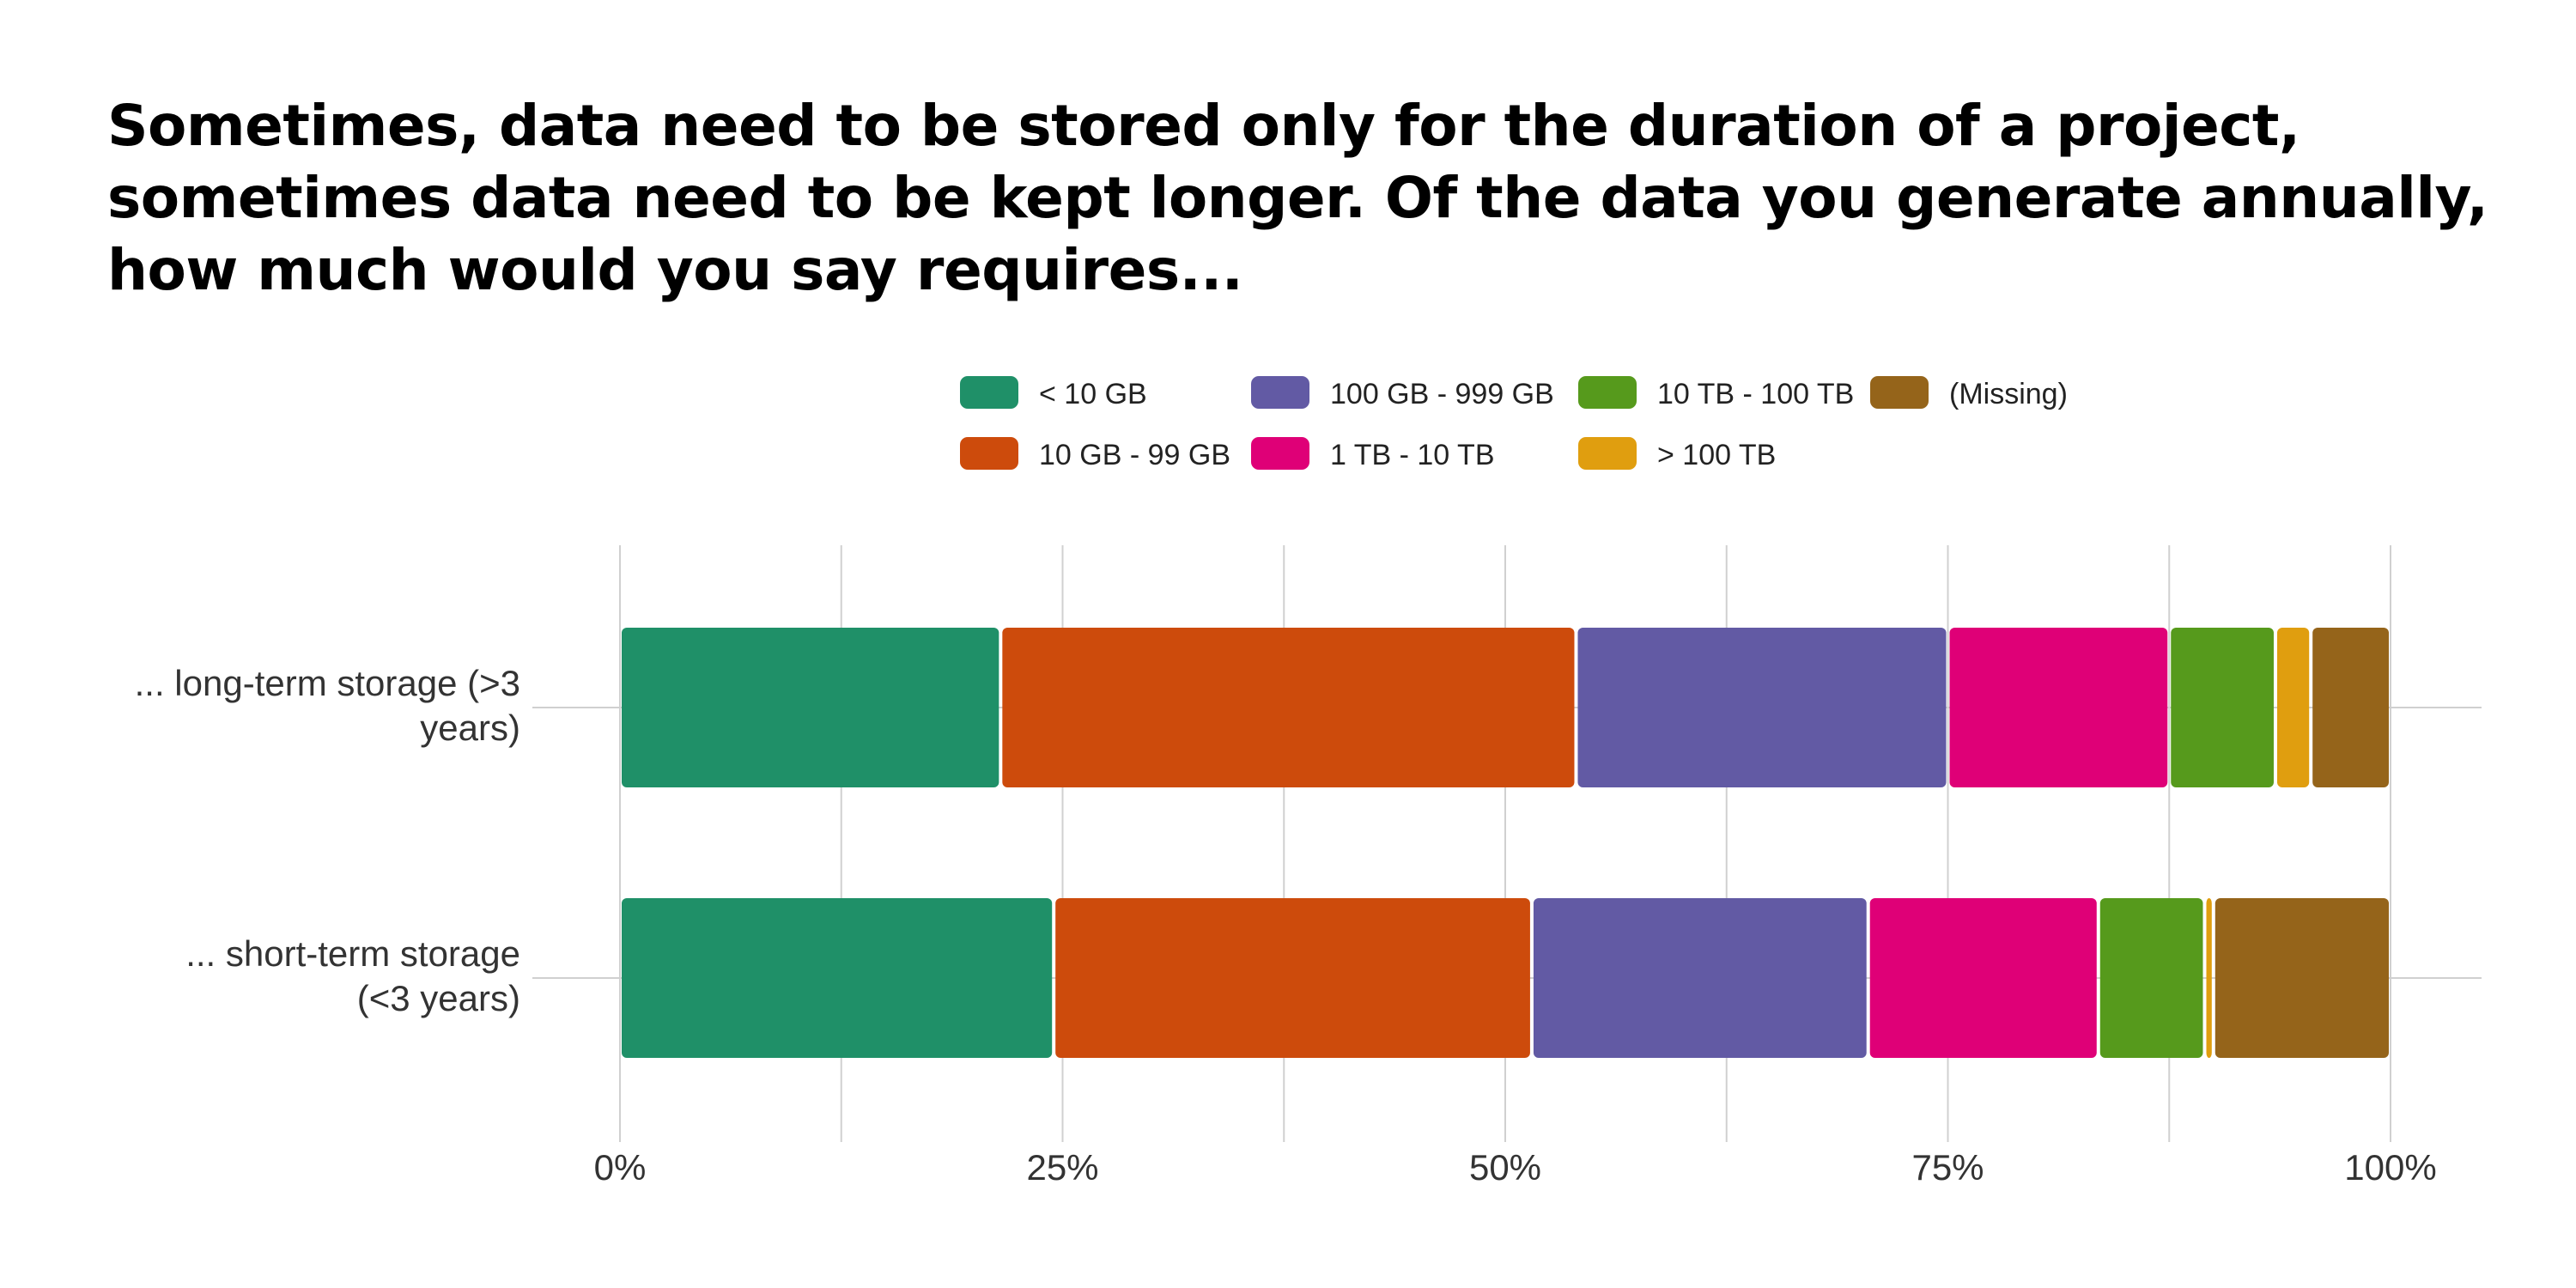  I want to click on category-label: ... long-term storage (>3, so click(327, 683).